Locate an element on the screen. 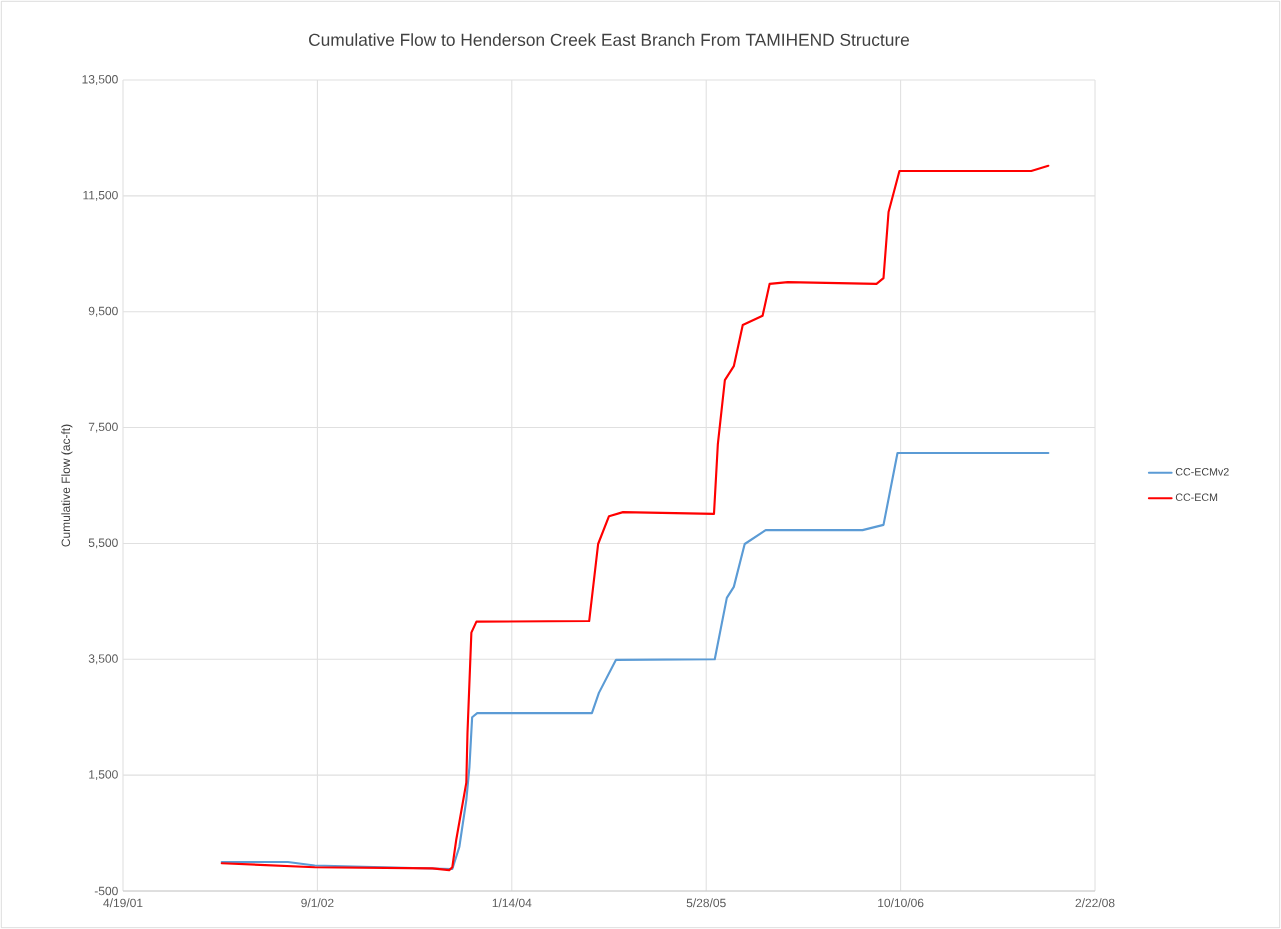  y-tick-label: 7,500 is located at coordinates (103, 427).